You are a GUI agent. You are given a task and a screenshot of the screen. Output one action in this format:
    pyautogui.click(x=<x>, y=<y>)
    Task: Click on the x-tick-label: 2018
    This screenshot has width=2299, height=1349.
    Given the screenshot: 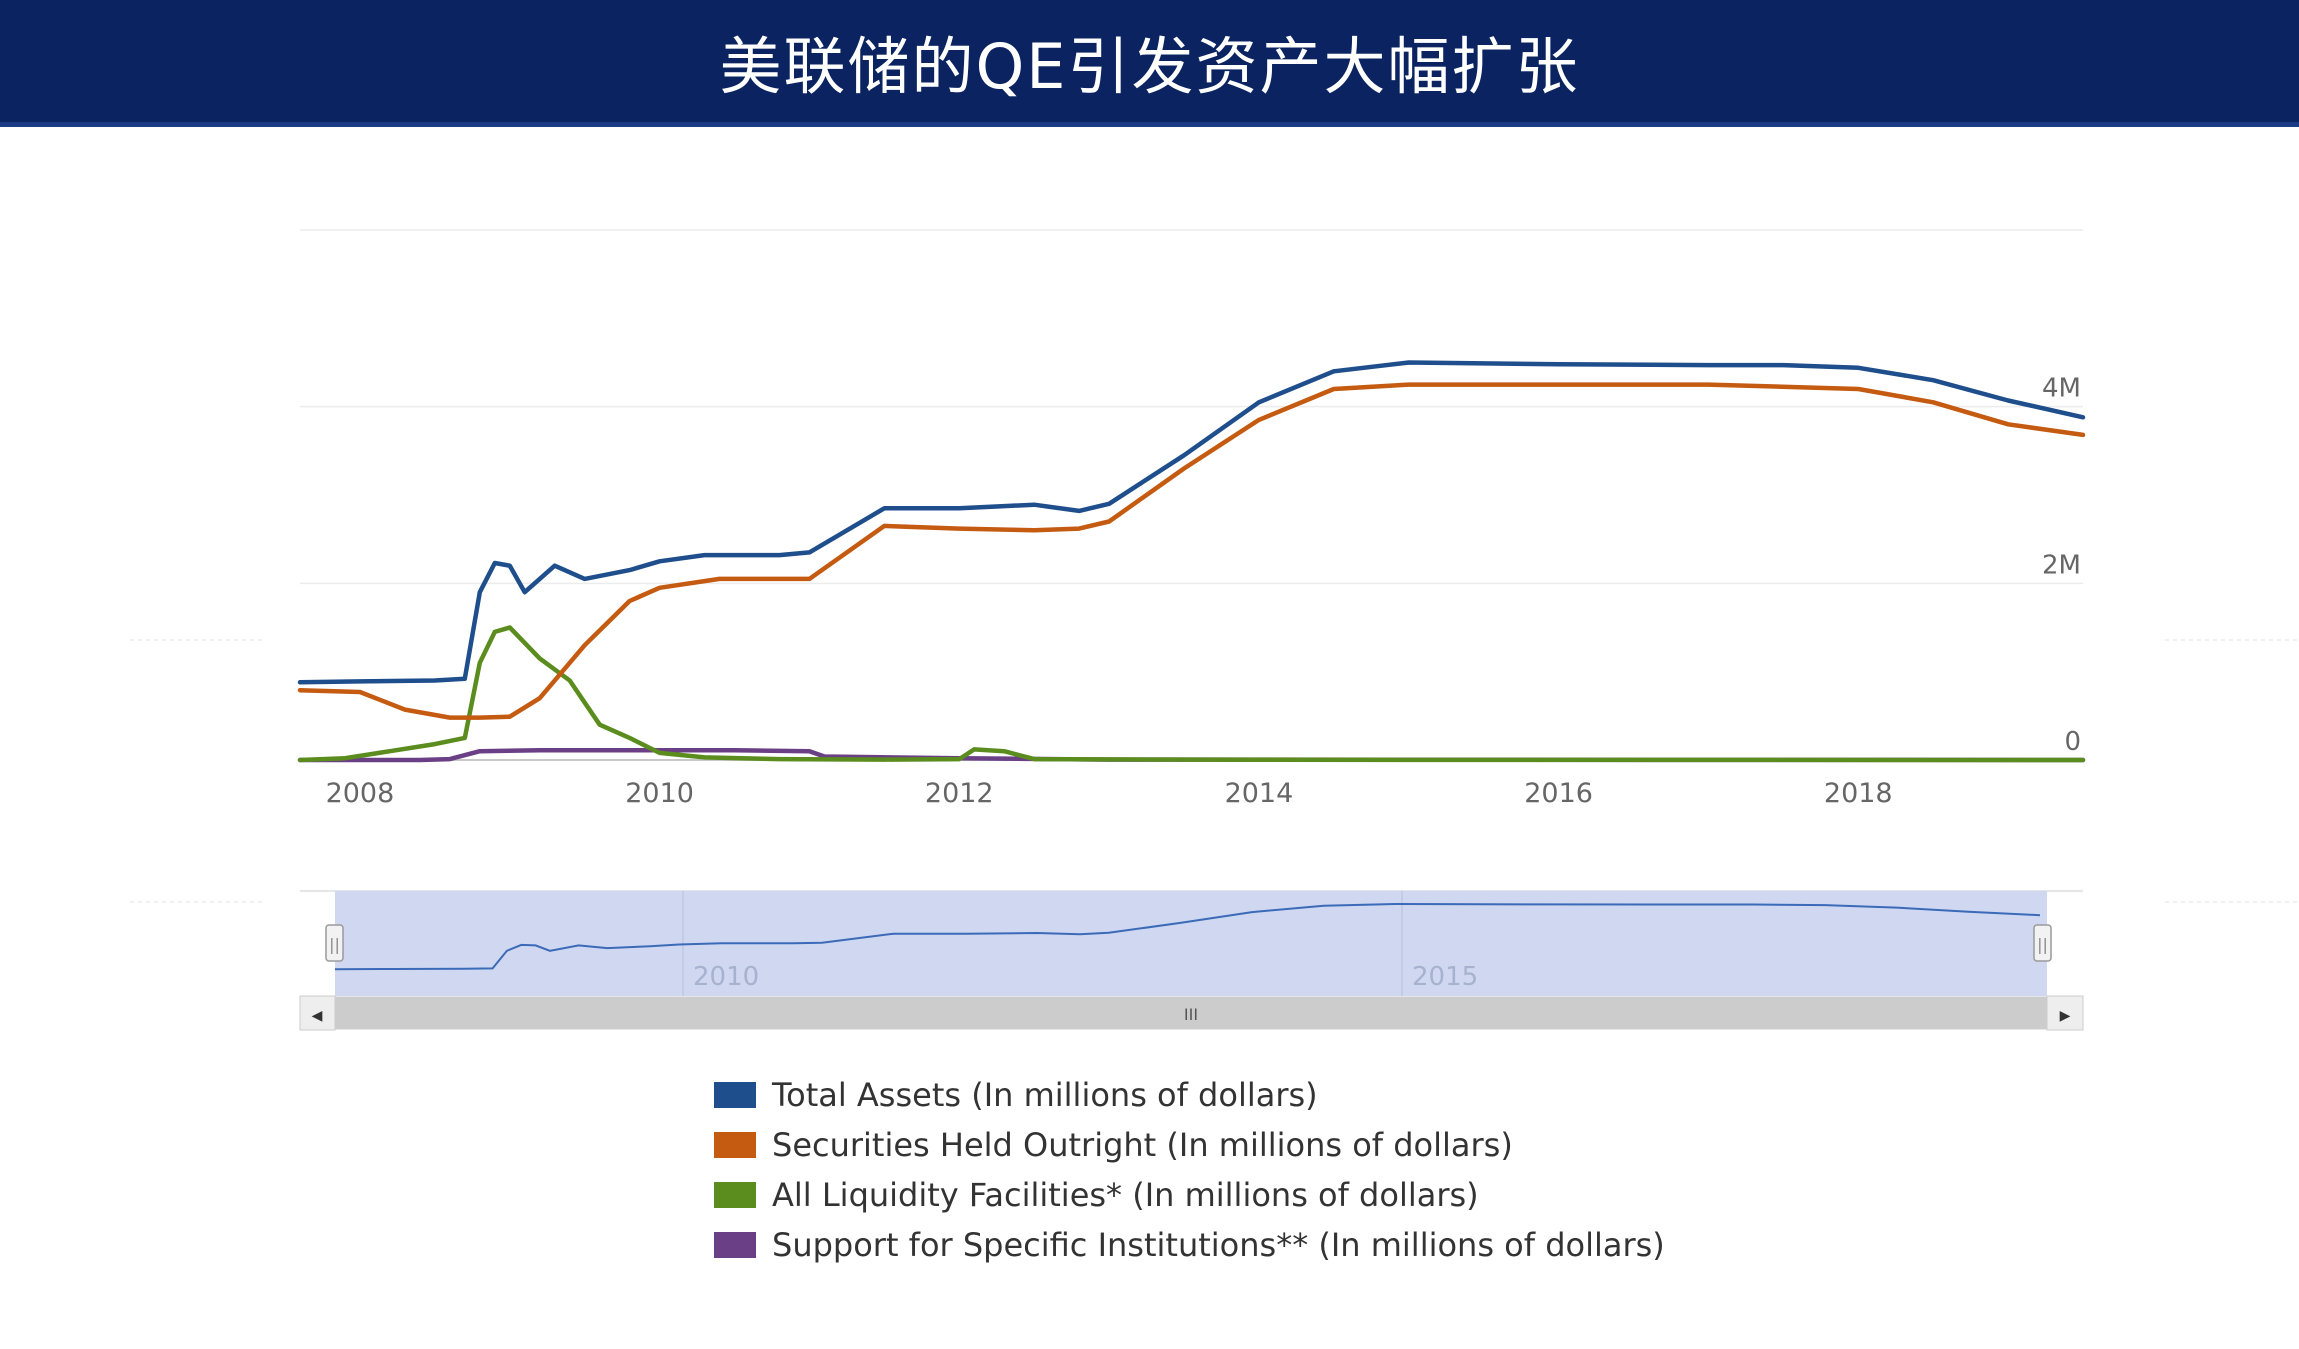 What is the action you would take?
    pyautogui.click(x=1858, y=793)
    